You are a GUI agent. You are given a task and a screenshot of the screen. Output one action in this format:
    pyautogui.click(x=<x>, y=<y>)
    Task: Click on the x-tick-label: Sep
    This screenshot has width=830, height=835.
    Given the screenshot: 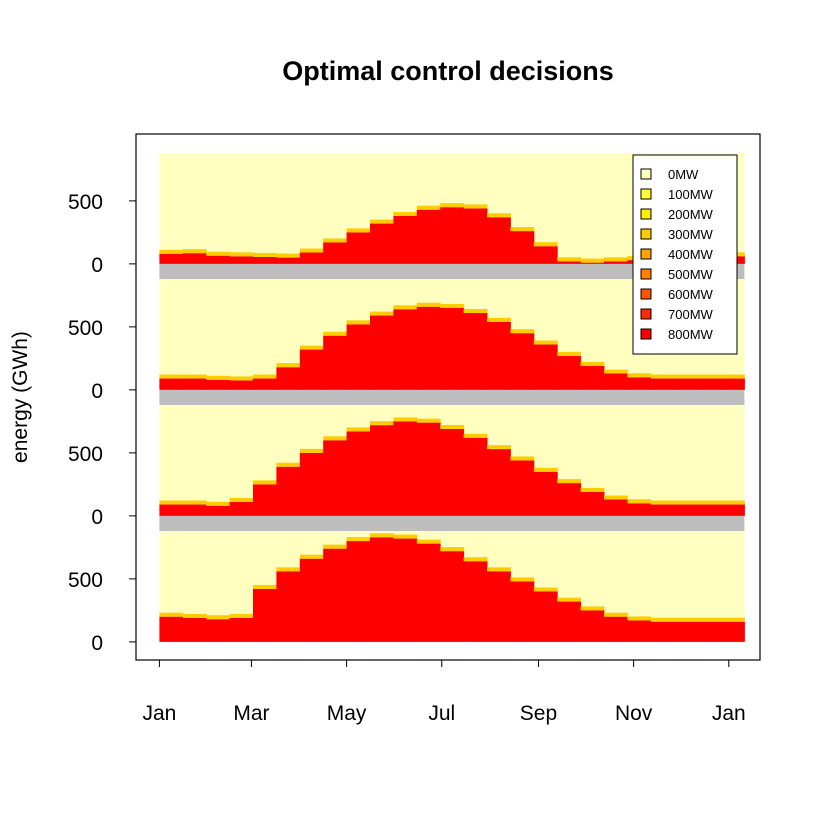 What is the action you would take?
    pyautogui.click(x=538, y=713)
    